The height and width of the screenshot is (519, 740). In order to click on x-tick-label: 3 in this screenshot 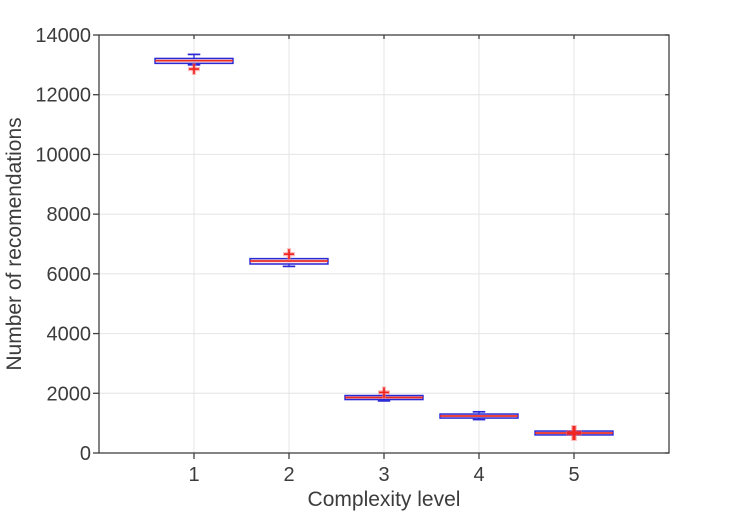, I will do `click(383, 475)`.